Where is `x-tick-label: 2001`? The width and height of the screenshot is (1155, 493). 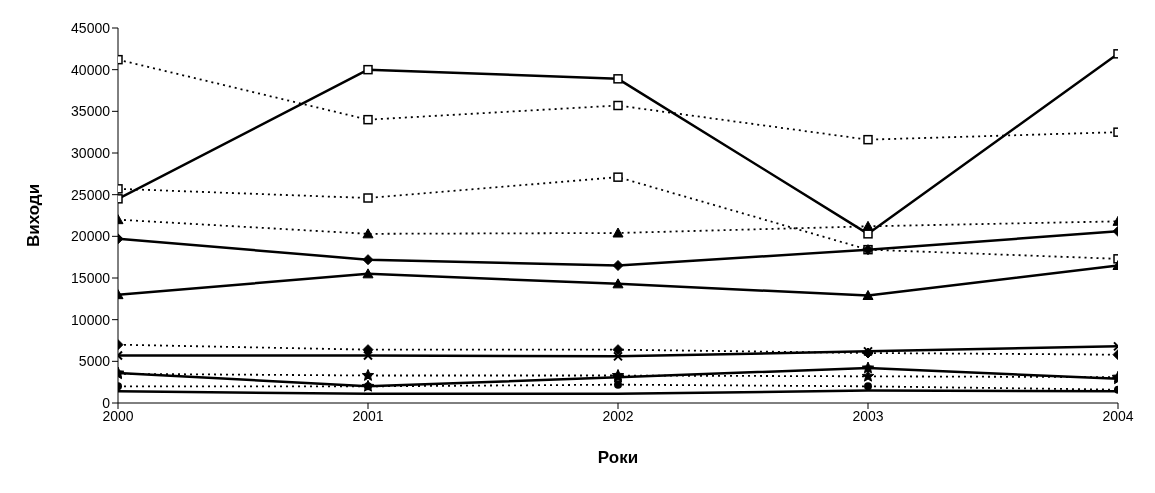
x-tick-label: 2001 is located at coordinates (368, 415).